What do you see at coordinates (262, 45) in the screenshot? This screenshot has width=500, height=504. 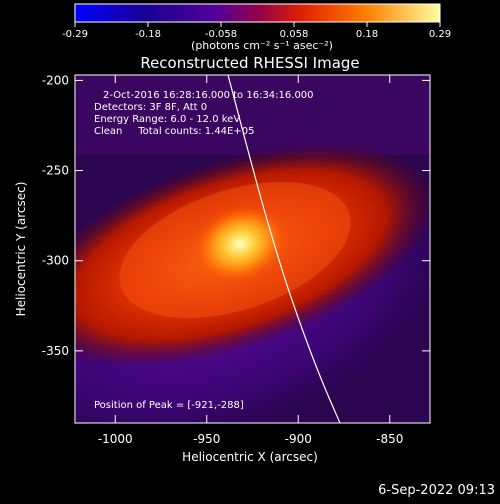 I see `colorbar-unit-label: (photons cm⁻² s⁻¹ asec⁻²)` at bounding box center [262, 45].